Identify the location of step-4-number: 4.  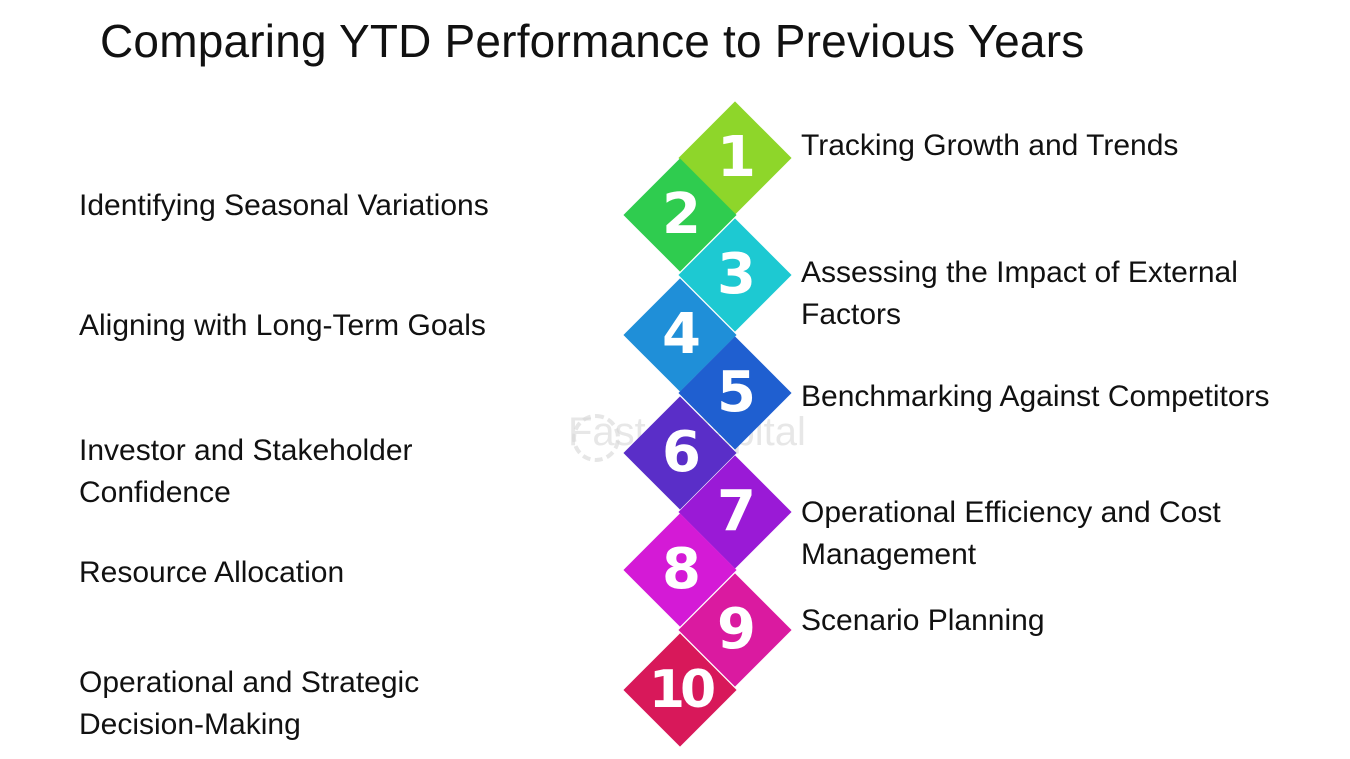
(681, 334).